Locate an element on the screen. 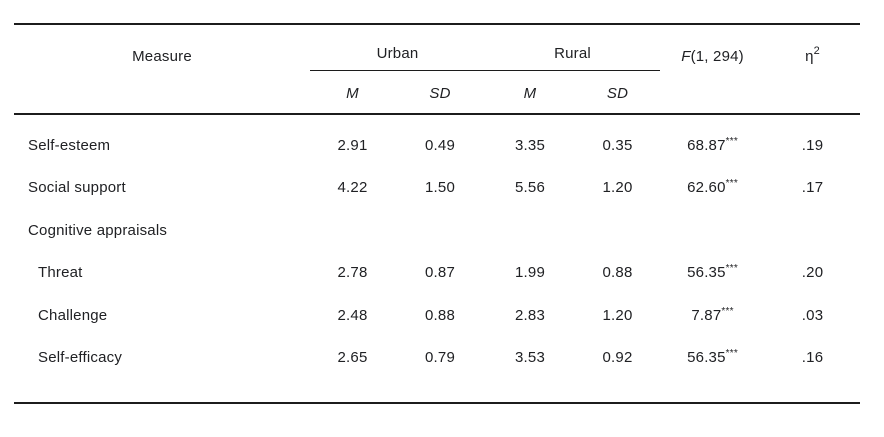 This screenshot has width=884, height=437. row-label: Social support is located at coordinates (77, 188).